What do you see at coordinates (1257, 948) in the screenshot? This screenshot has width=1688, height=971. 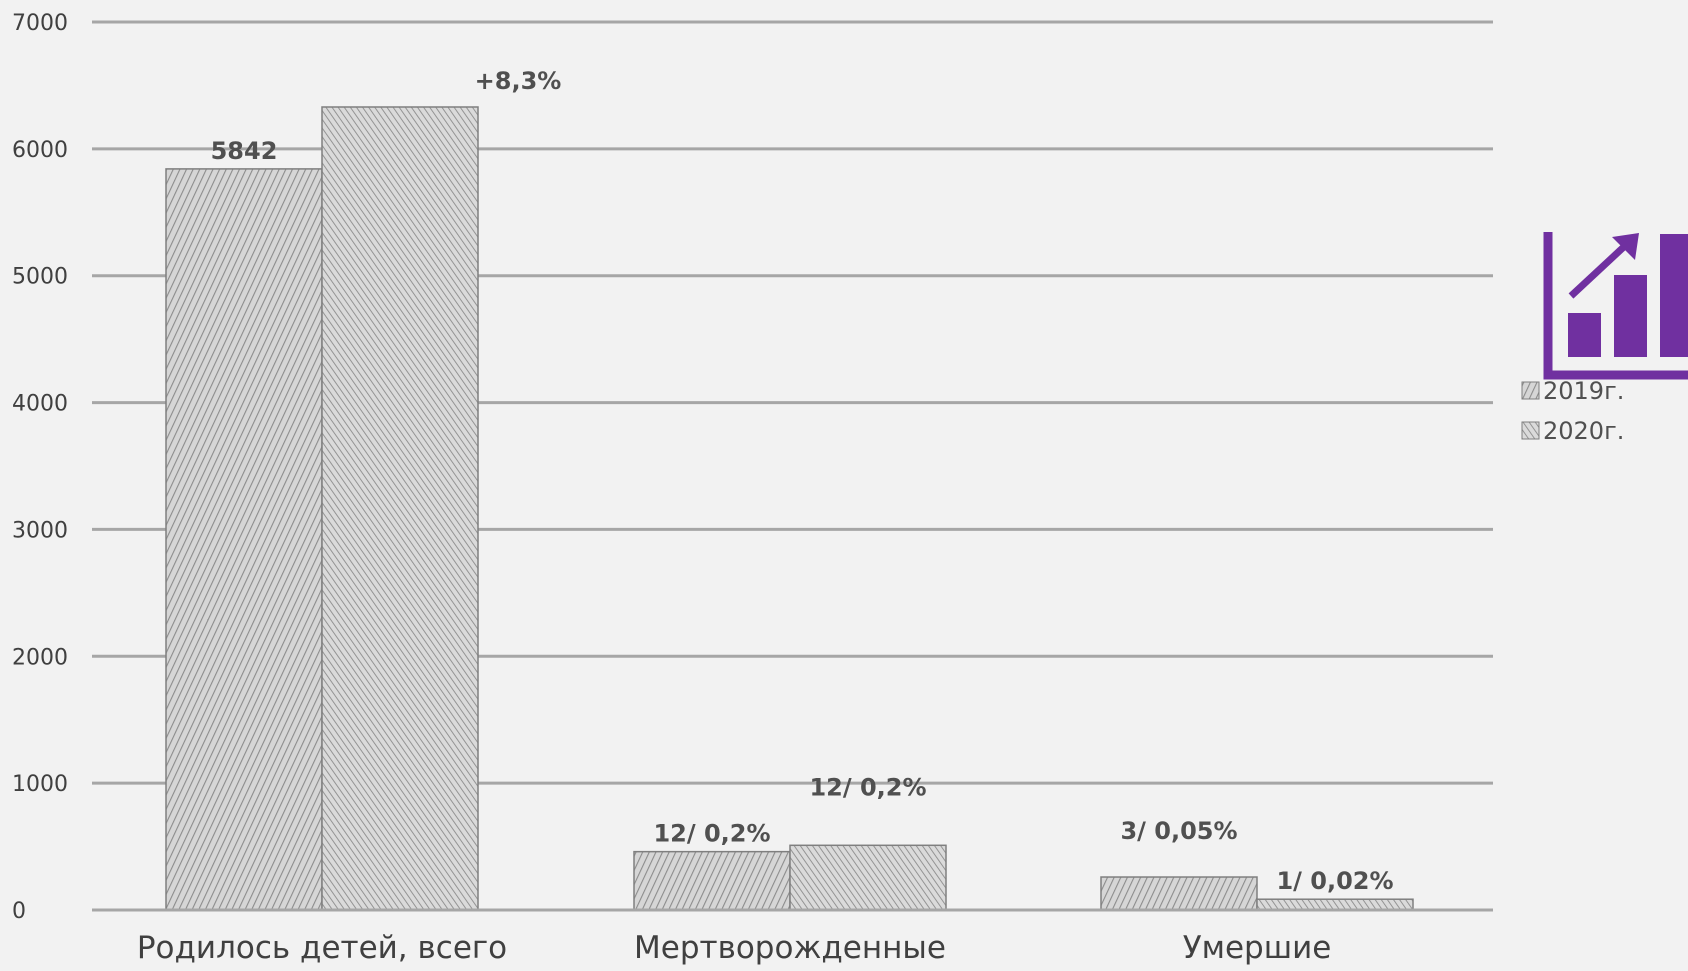 I see `category-label: Умершие` at bounding box center [1257, 948].